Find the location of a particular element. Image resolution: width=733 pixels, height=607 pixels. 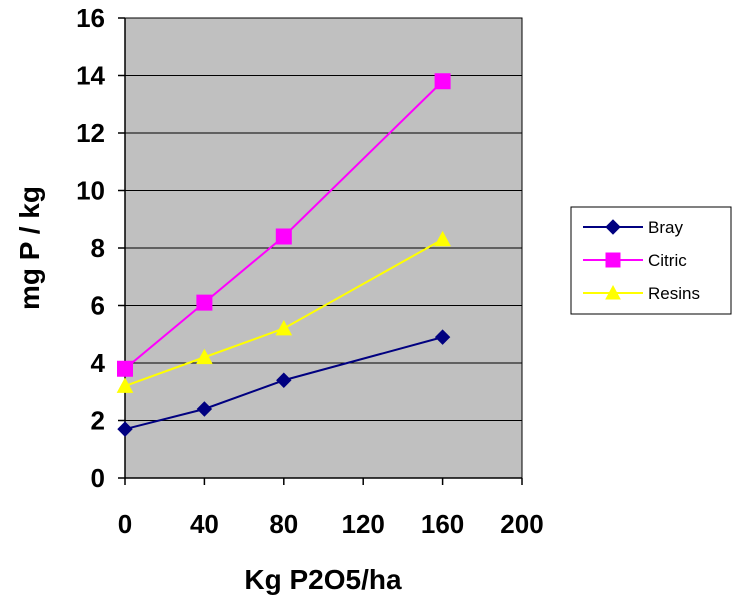

y-tick-label: 16 is located at coordinates (90, 18).